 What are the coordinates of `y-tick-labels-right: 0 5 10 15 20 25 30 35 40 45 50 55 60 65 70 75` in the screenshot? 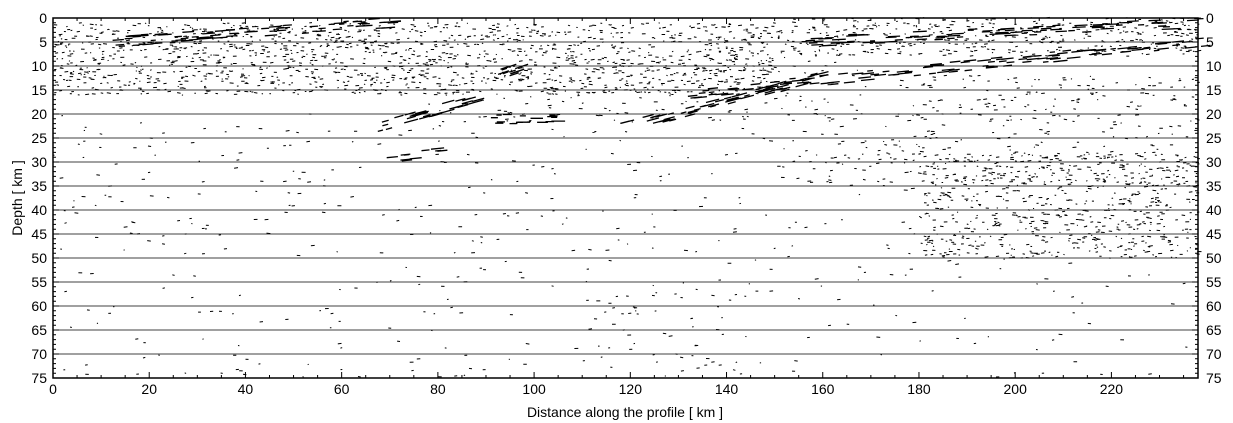 It's located at (1214, 198).